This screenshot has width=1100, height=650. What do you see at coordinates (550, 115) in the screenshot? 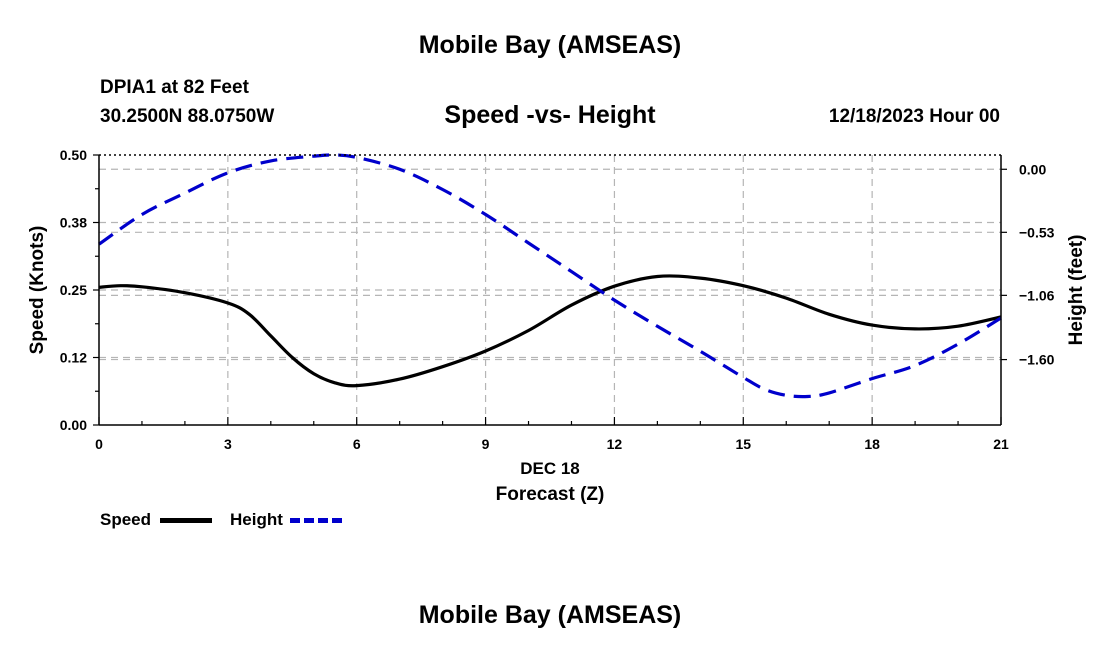
I see `chart-title: Speed -vs- Height` at bounding box center [550, 115].